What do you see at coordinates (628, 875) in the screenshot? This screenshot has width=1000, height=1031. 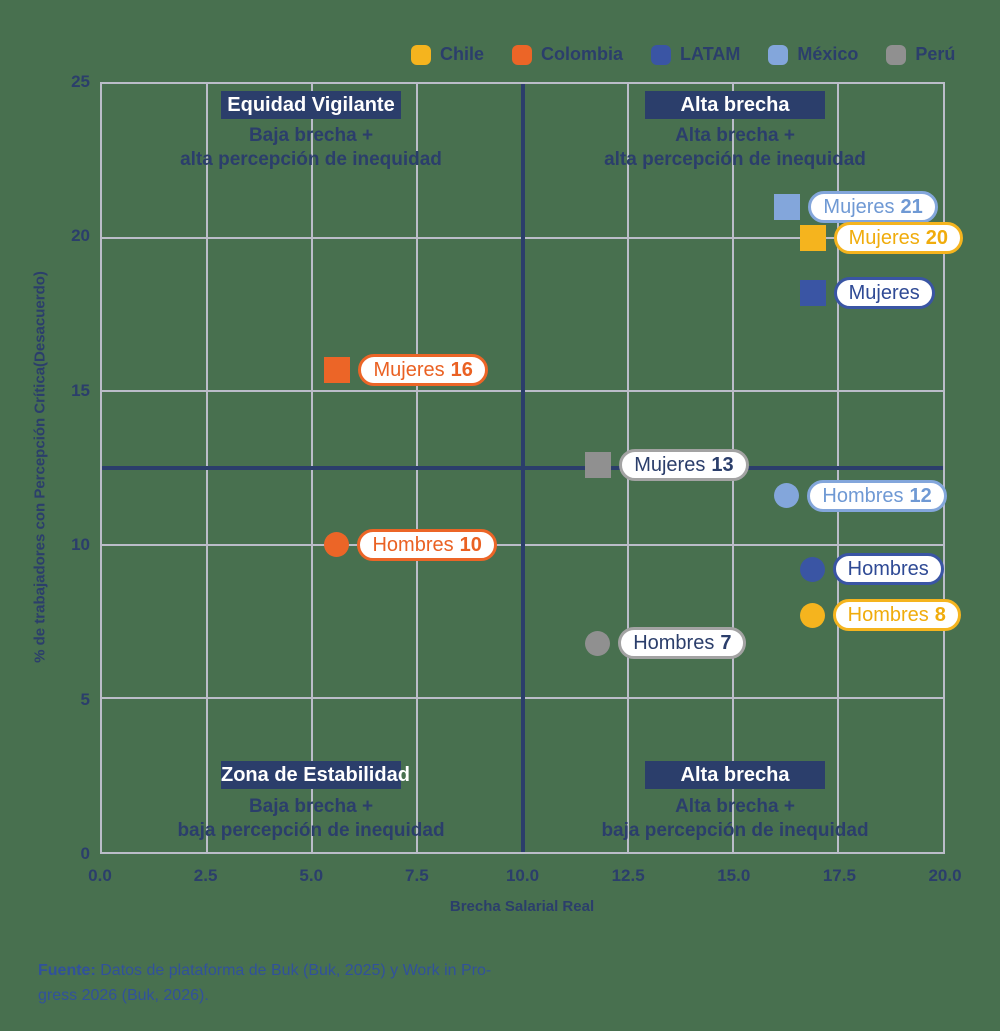 I see `x-tick: 12.5` at bounding box center [628, 875].